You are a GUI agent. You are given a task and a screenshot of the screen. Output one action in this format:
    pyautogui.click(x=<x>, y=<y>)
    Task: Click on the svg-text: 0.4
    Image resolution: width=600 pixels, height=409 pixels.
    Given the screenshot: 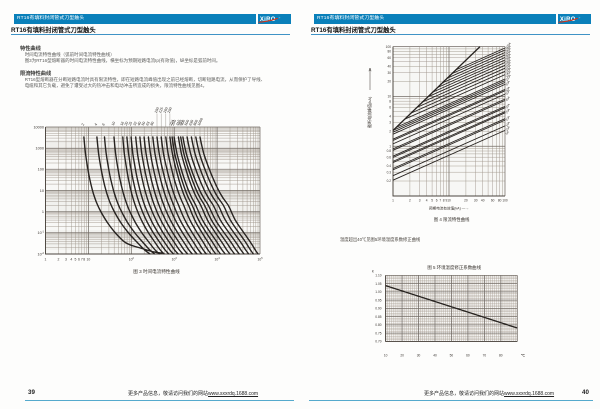 What is the action you would take?
    pyautogui.click(x=389, y=166)
    